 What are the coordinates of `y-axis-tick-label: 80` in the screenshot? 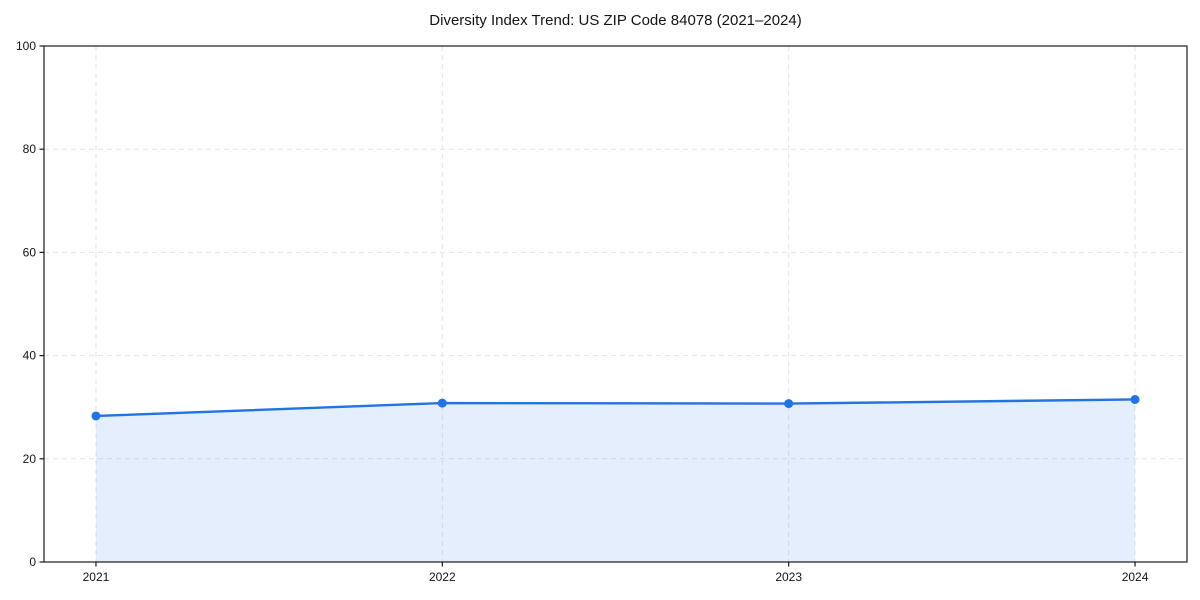 It's located at (30, 149).